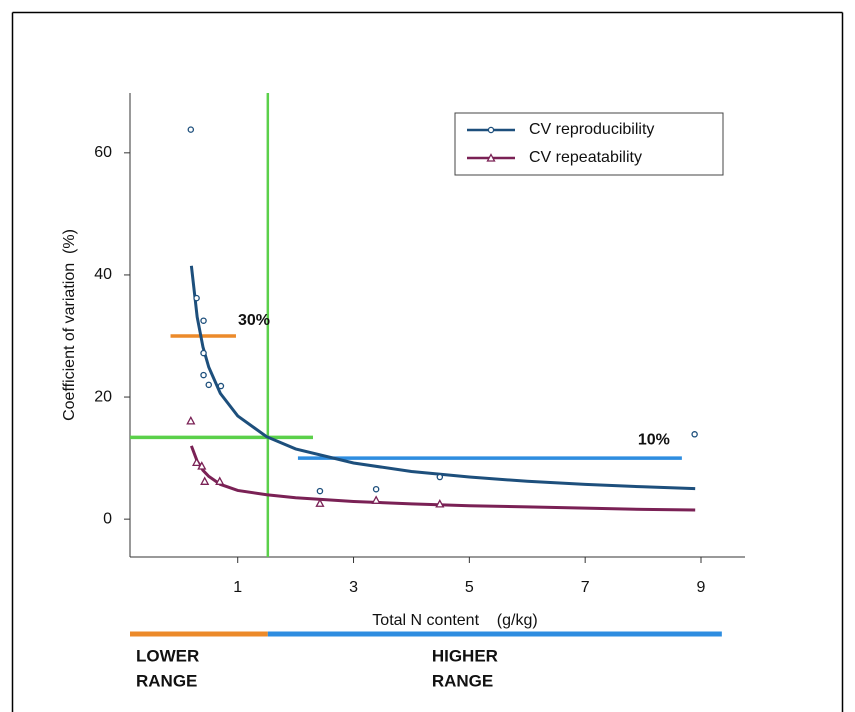 The height and width of the screenshot is (712, 855). I want to click on range-label: LOWER, so click(167, 655).